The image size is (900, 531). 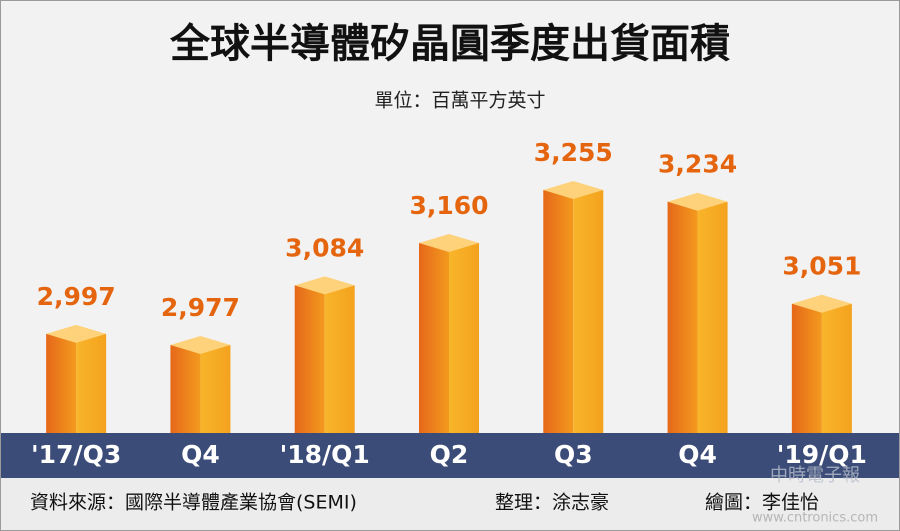 I want to click on source-note: 資料來源：國際半導體產業協會(SEMI), so click(x=193, y=503).